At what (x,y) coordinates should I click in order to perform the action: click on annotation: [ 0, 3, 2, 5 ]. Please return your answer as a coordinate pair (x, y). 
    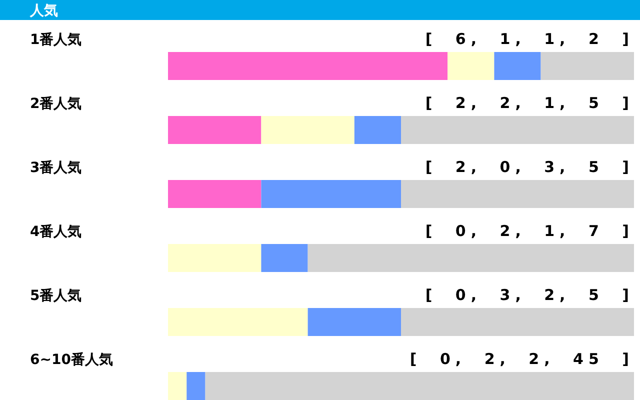
    Looking at the image, I should click on (529, 295).